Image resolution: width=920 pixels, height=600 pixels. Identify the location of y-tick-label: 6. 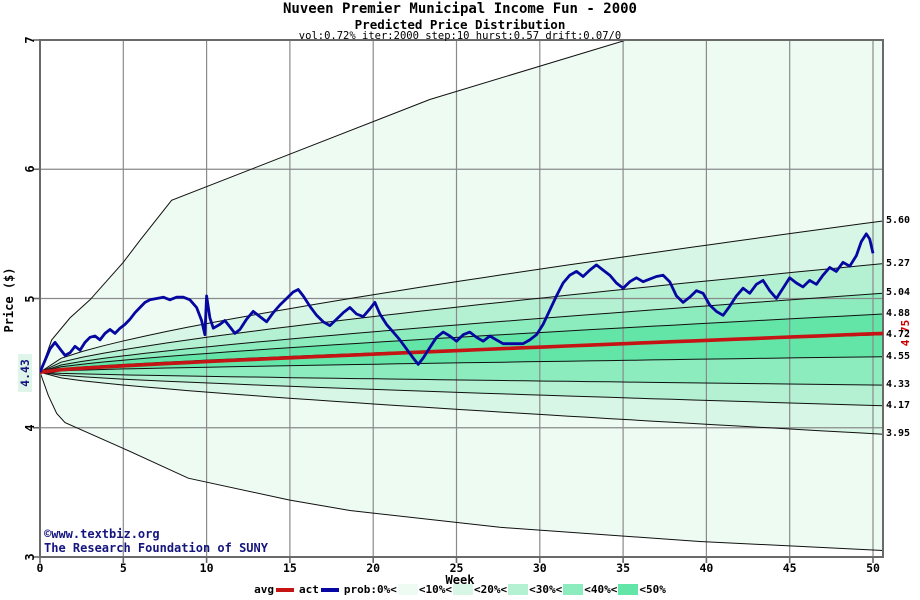
(30, 169).